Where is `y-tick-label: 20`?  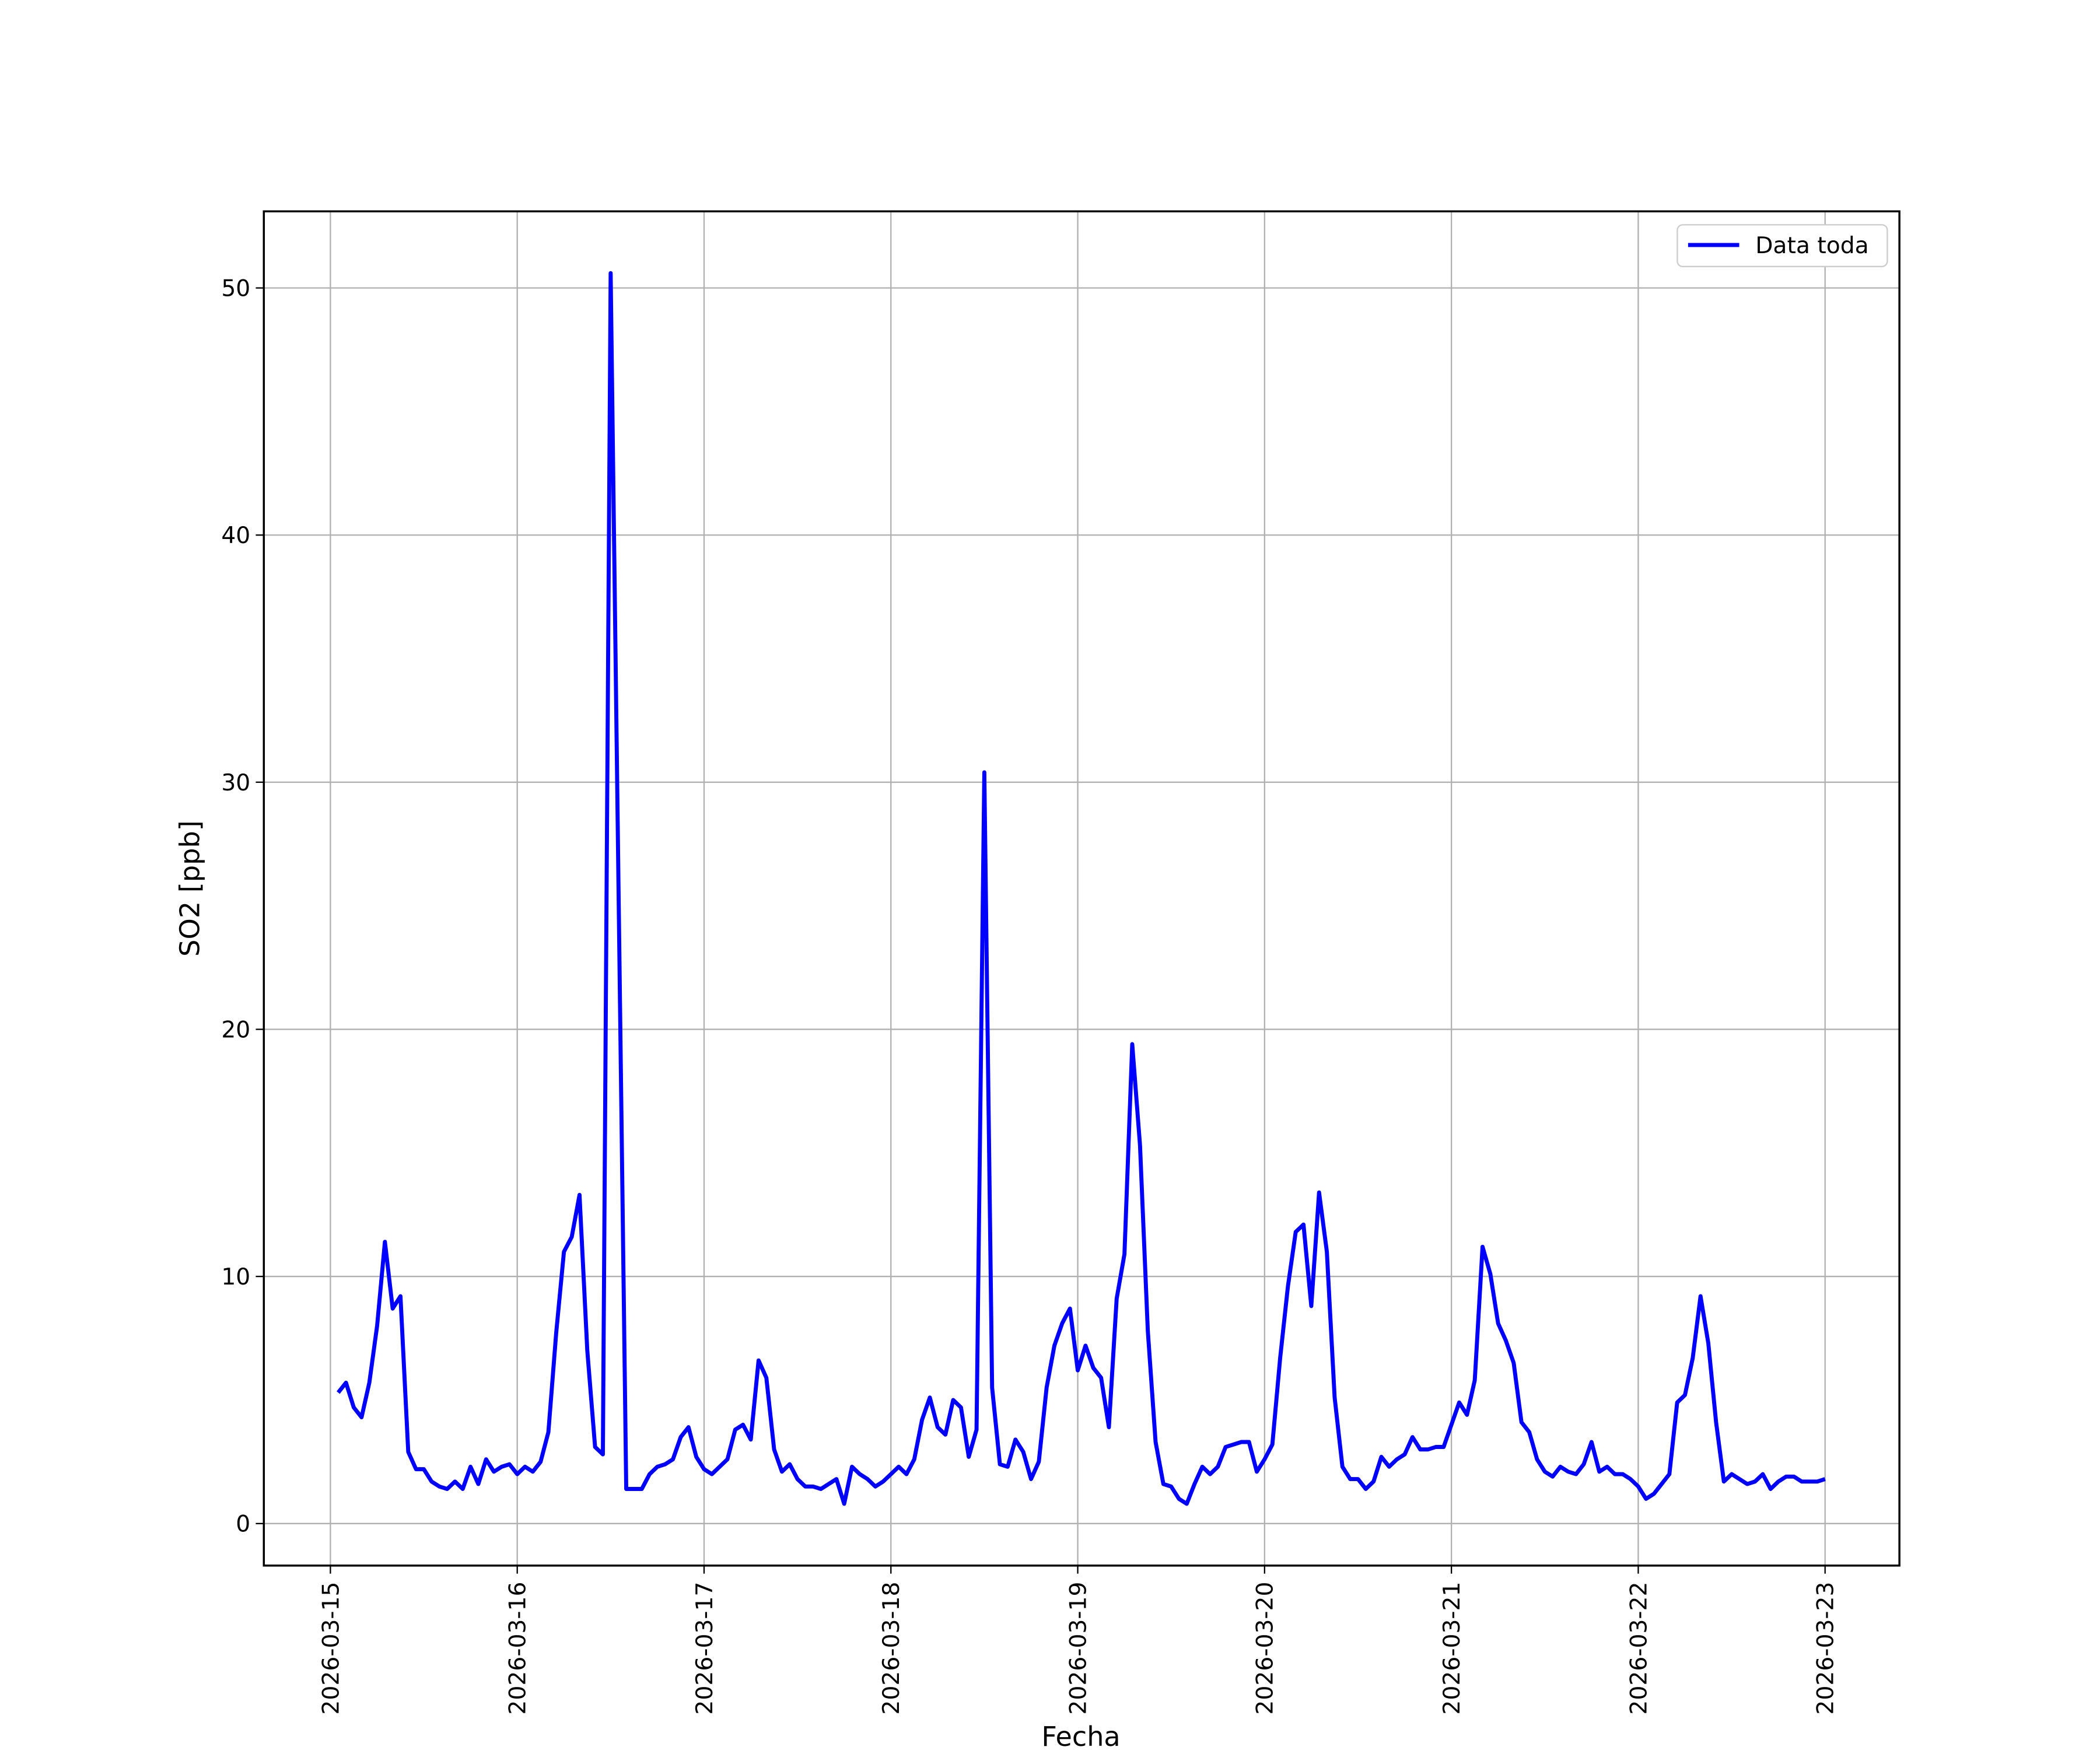 y-tick-label: 20 is located at coordinates (235, 1030).